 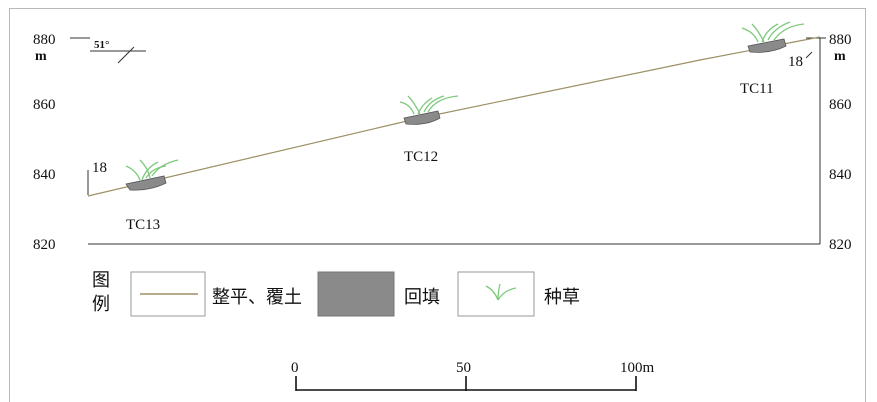 What do you see at coordinates (44, 40) in the screenshot?
I see `left-tick-880: 880` at bounding box center [44, 40].